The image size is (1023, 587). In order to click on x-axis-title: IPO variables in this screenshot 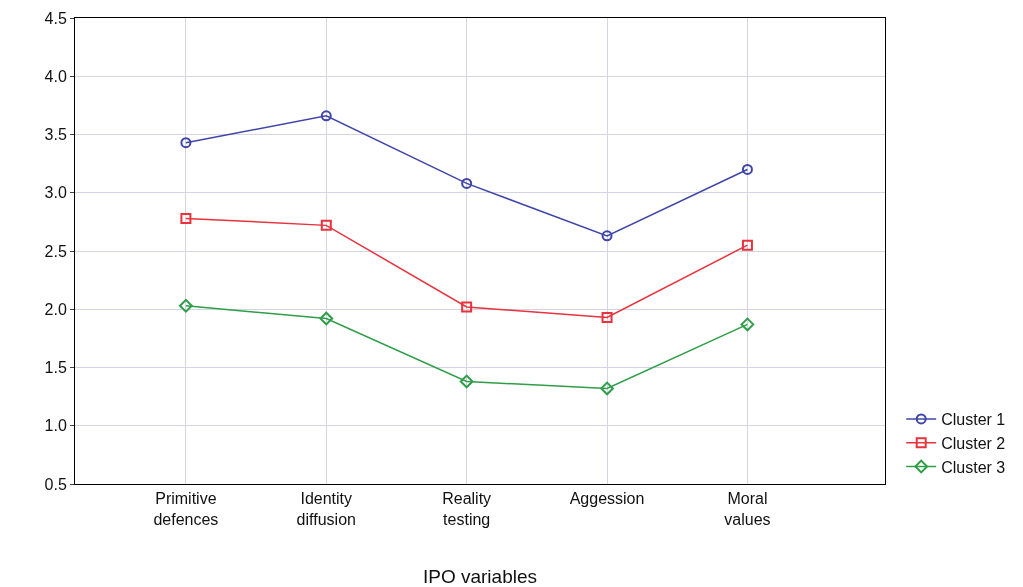, I will do `click(480, 576)`.